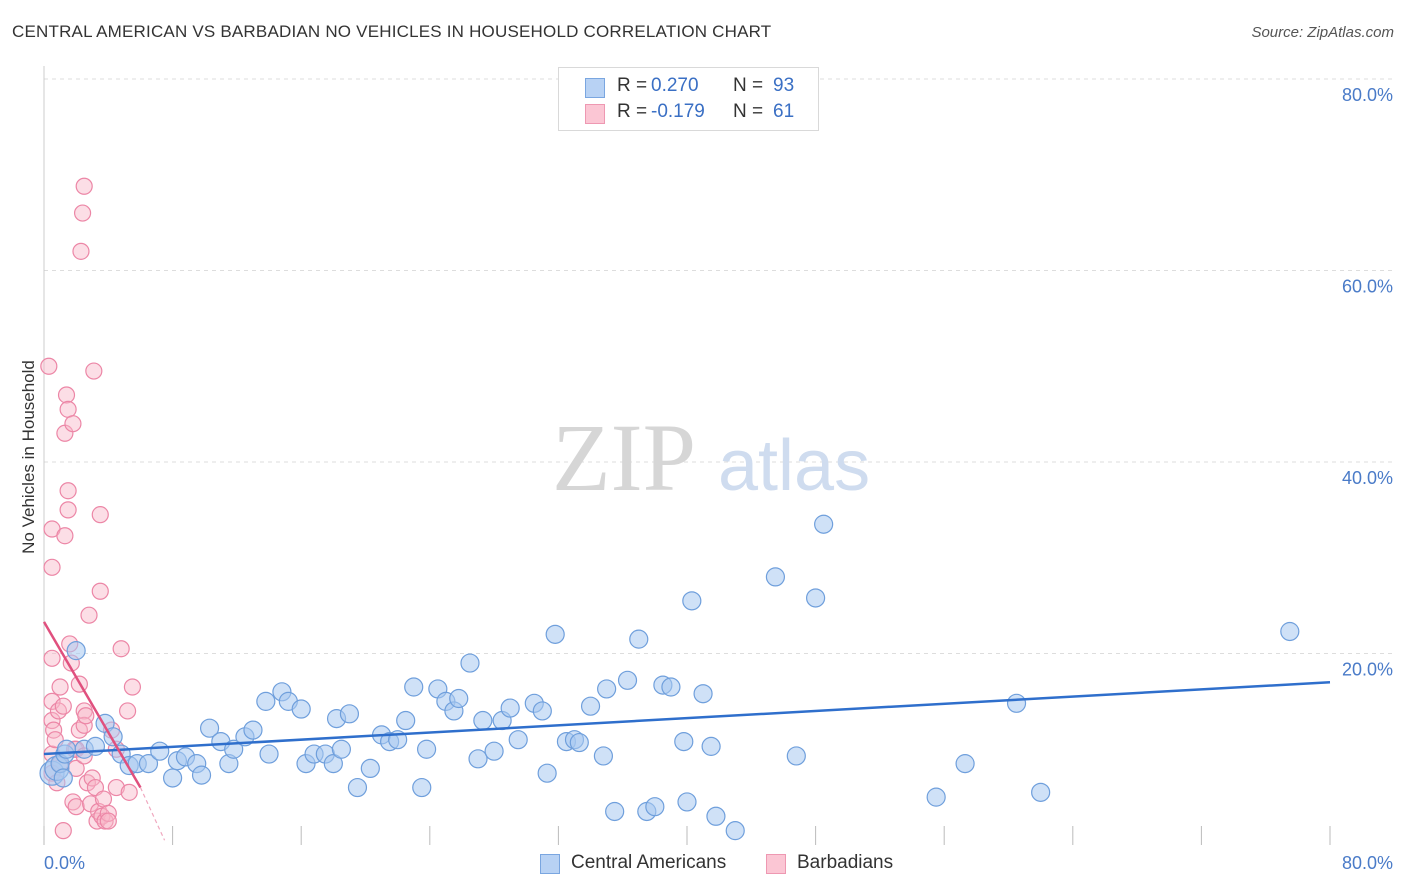 This screenshot has width=1406, height=892. Describe the element at coordinates (688, 99) in the screenshot. I see `legend: R = 0.270 N = 93 R = -0.179 N = 61` at that location.